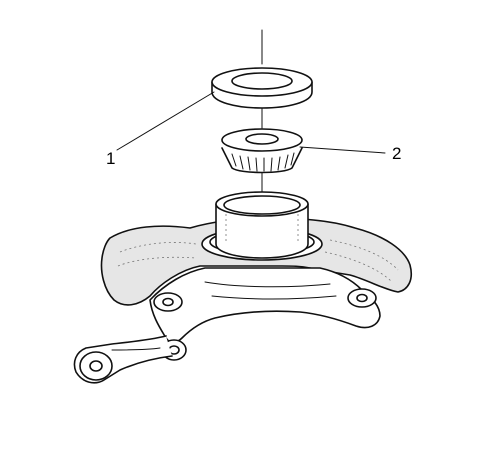  I want to click on callout-2: 2, so click(396, 153).